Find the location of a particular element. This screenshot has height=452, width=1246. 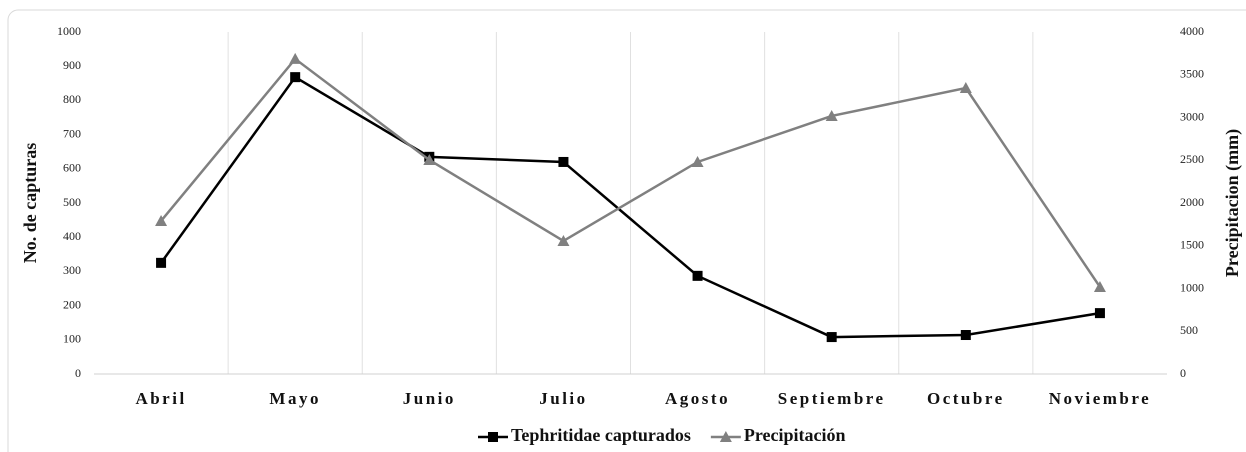

y2-tick-label: 0 is located at coordinates (1183, 373).